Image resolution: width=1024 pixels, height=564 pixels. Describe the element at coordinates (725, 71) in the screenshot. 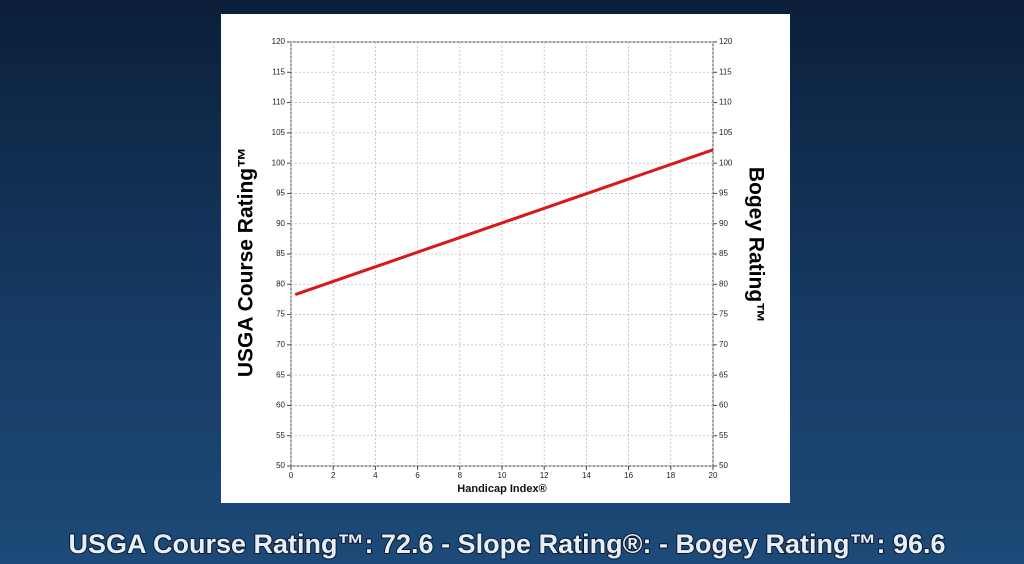

I see `y2-tick-label: 115` at that location.